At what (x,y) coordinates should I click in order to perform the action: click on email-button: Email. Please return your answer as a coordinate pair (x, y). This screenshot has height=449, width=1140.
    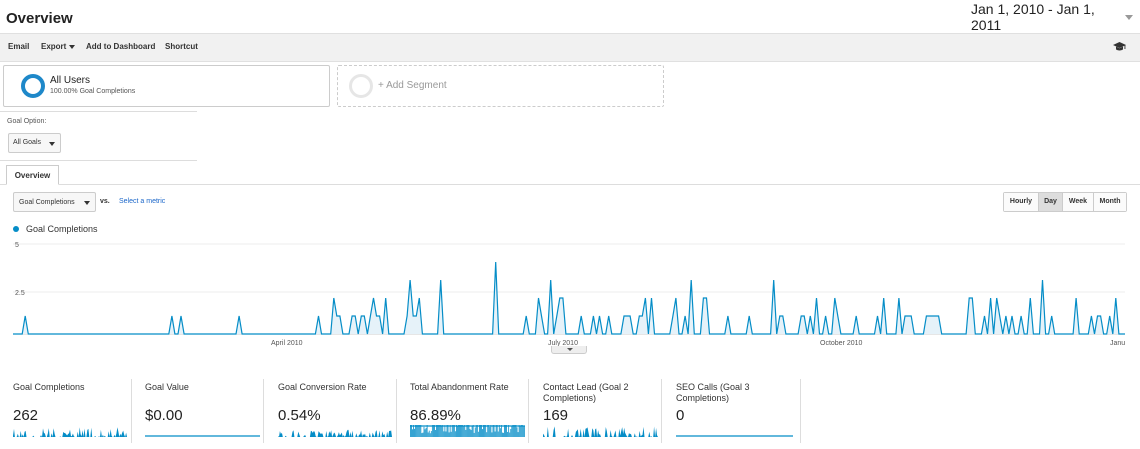
    Looking at the image, I should click on (19, 46).